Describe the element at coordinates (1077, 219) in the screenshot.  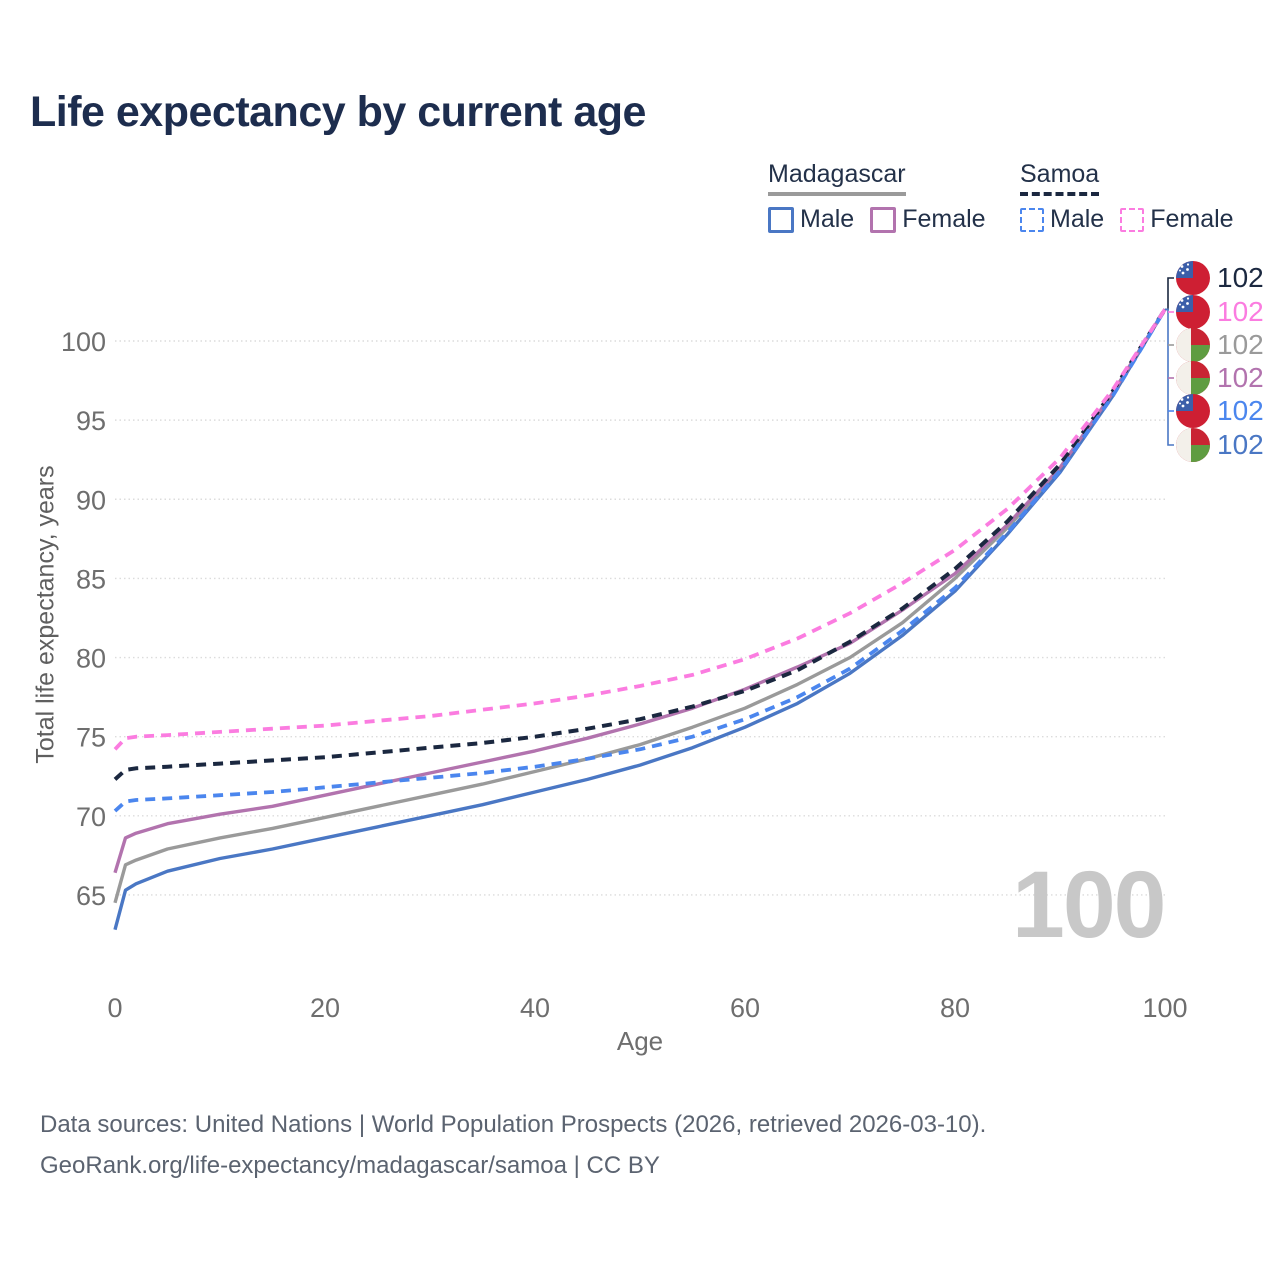
I see `legend-label-samoa-male: Male` at that location.